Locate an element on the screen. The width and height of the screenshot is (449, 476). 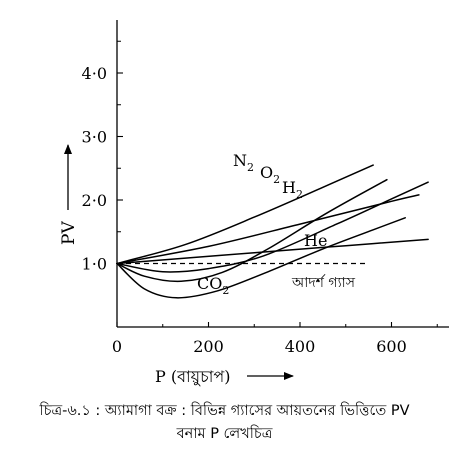
y-axis-label: PV is located at coordinates (69, 233).